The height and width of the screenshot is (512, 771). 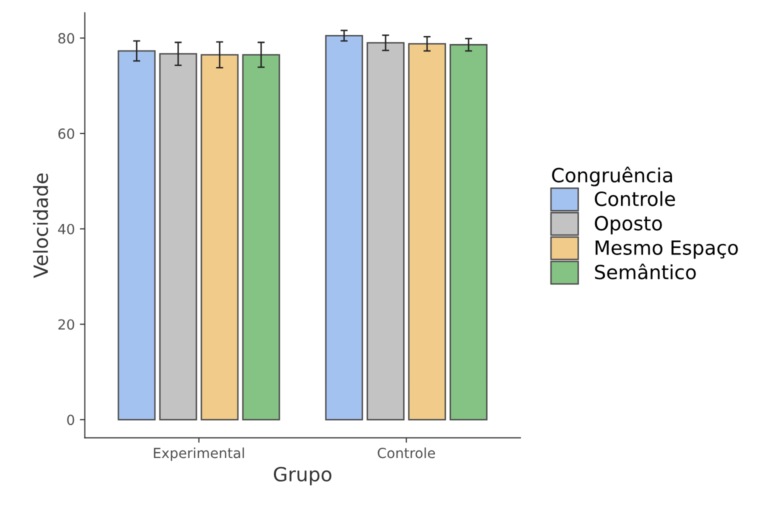 What do you see at coordinates (628, 225) in the screenshot?
I see `legend-label: Oposto` at bounding box center [628, 225].